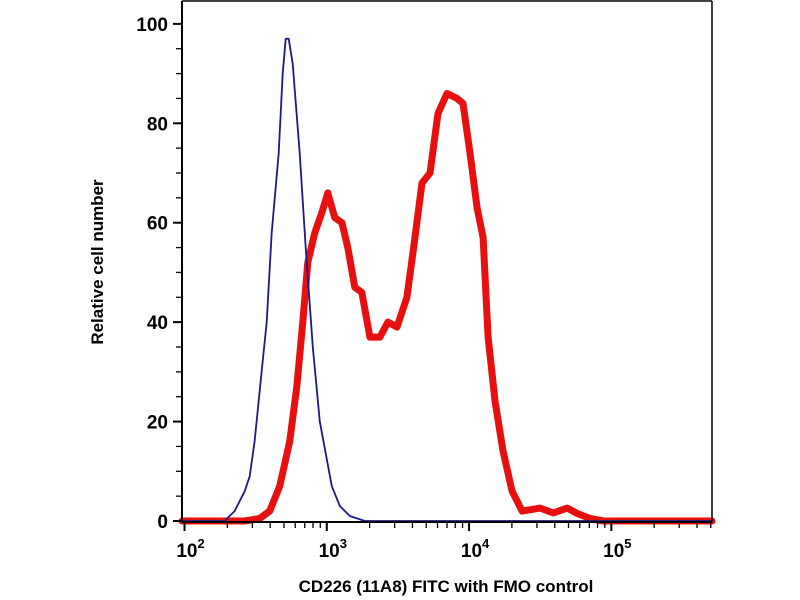 This screenshot has width=800, height=600. I want to click on x-axis: 10² 10³ 10⁴ 10⁵, so click(444, 542).